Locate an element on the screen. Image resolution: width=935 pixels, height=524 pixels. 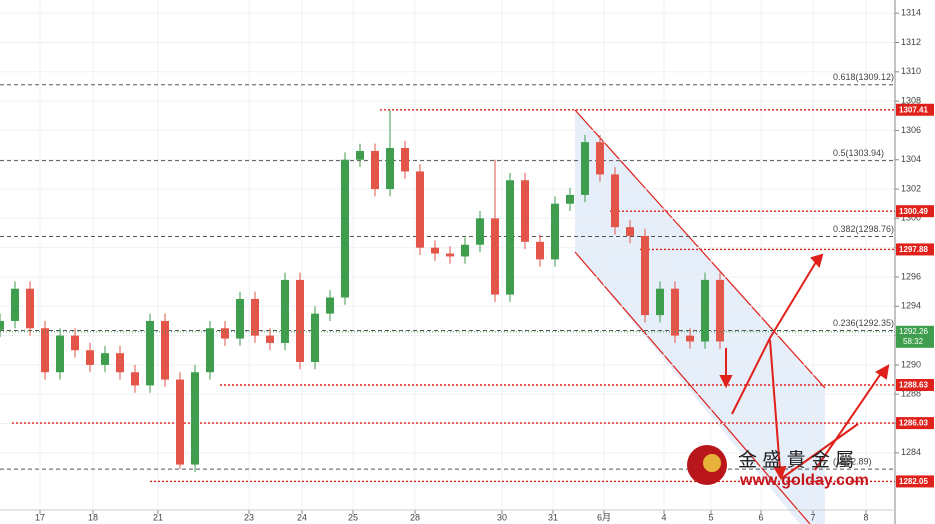
last-price-label: 1292.26 is located at coordinates (913, 331).